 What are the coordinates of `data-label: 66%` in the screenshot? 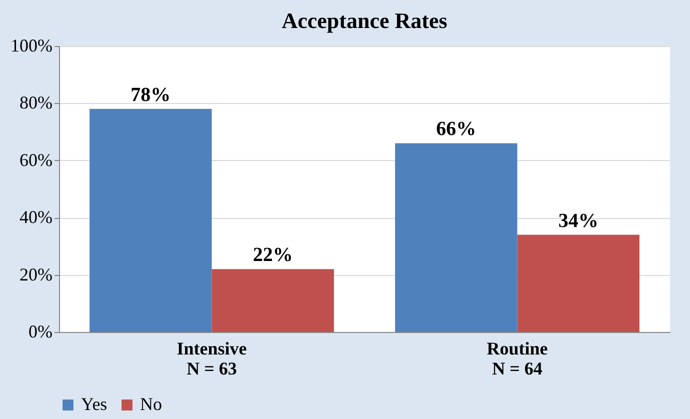 It's located at (456, 129).